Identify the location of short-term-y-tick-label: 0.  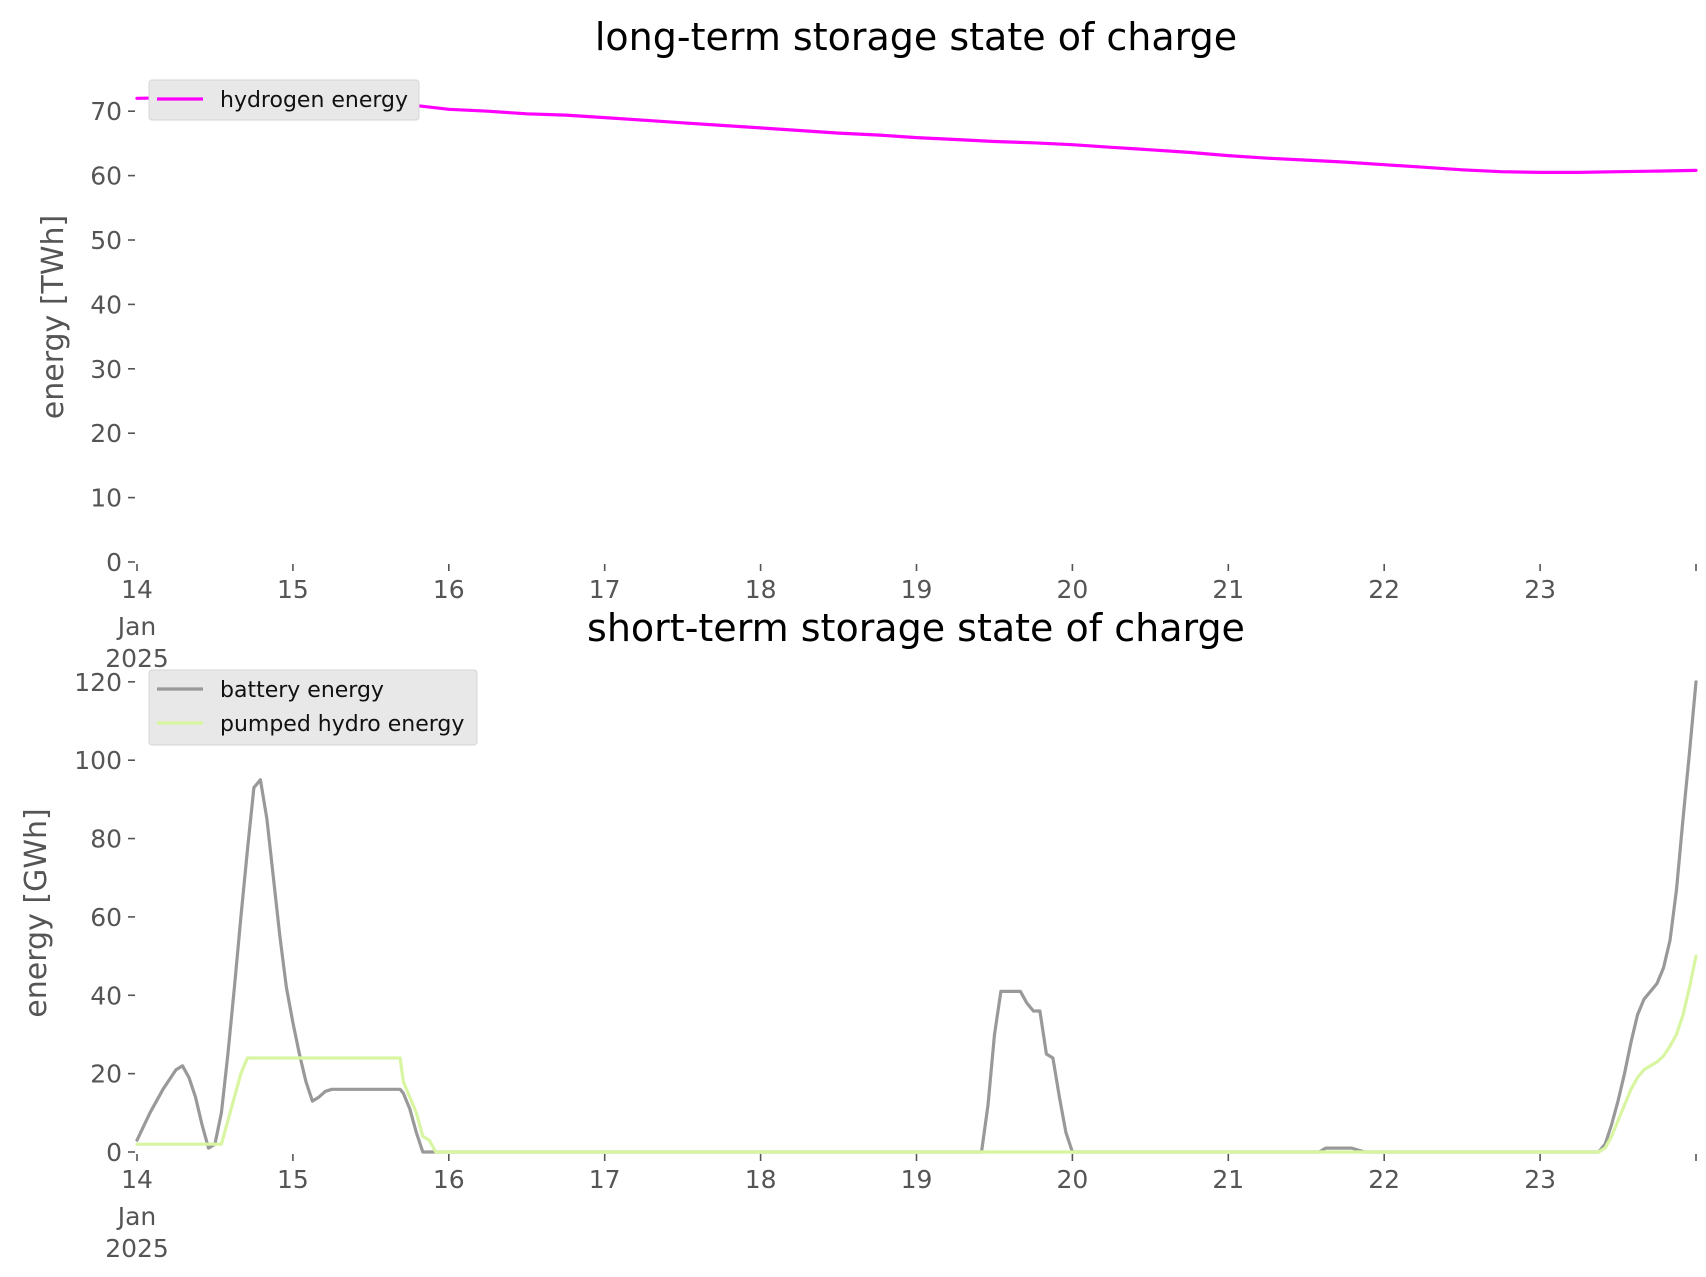
(114, 1152).